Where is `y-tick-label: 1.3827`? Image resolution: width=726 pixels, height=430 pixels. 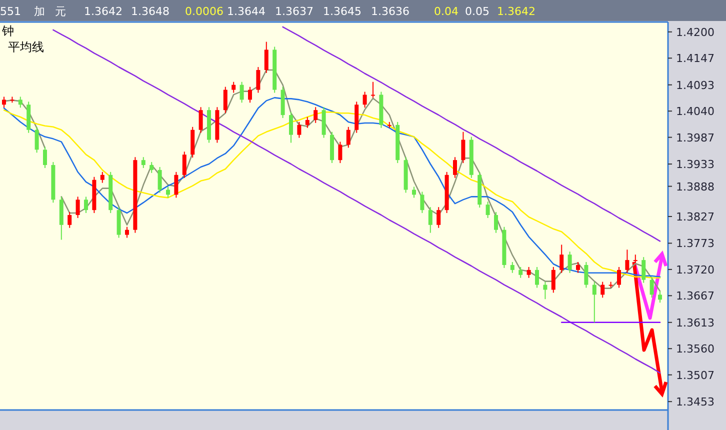 y-tick-label: 1.3827 is located at coordinates (695, 217).